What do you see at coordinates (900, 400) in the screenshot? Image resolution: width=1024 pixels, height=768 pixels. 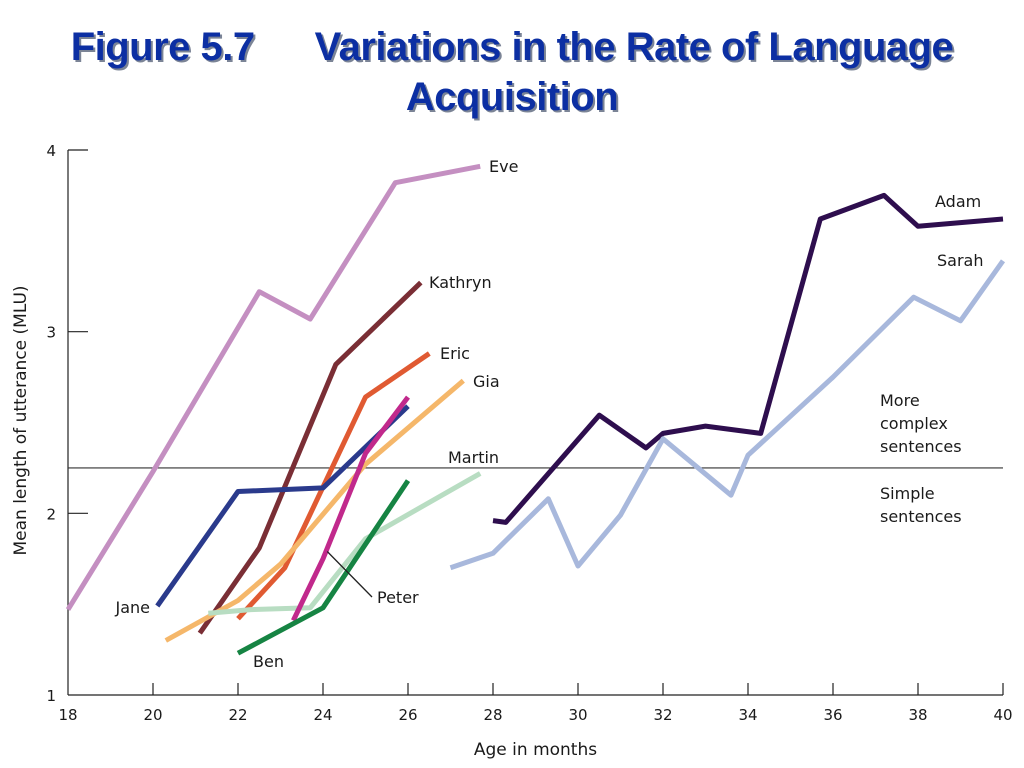 I see `threshold-label-above: More` at bounding box center [900, 400].